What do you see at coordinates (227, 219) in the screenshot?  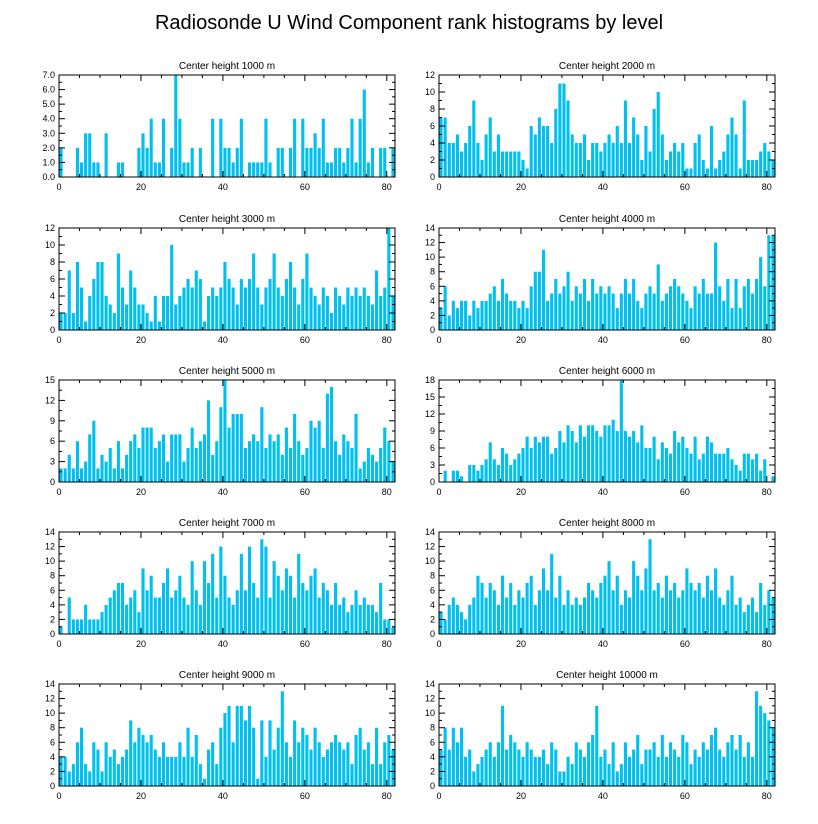 I see `panel-title: Center height 3000 m` at bounding box center [227, 219].